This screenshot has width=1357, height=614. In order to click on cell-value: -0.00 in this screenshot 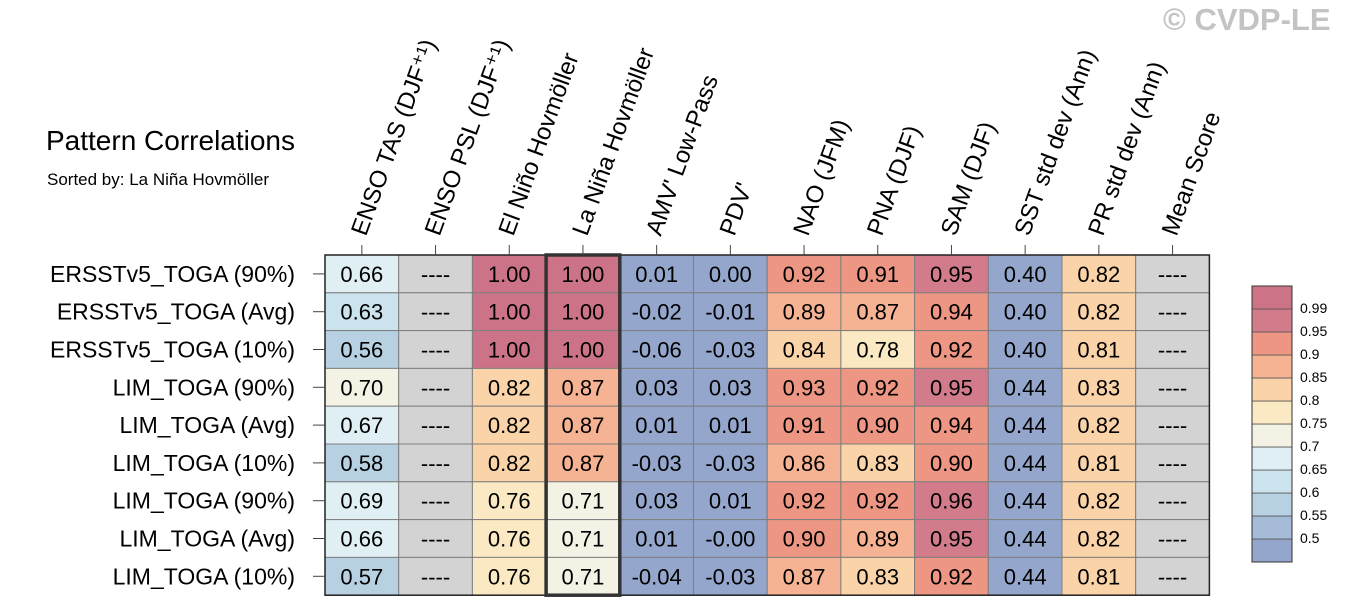, I will do `click(730, 539)`.